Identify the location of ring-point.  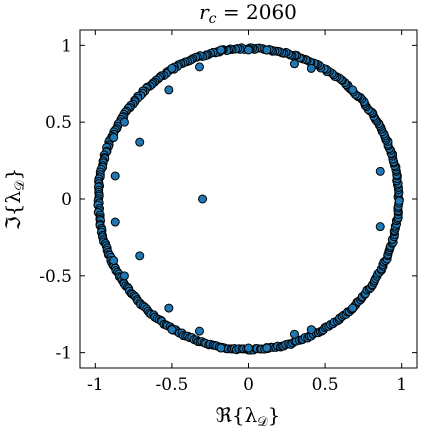
(399, 201).